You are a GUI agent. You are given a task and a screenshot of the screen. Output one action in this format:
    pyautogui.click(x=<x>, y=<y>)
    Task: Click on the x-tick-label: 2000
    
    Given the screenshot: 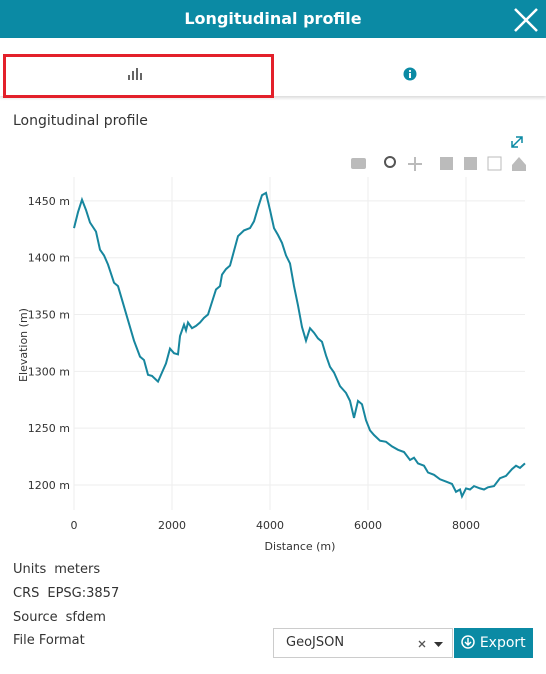 What is the action you would take?
    pyautogui.click(x=172, y=525)
    